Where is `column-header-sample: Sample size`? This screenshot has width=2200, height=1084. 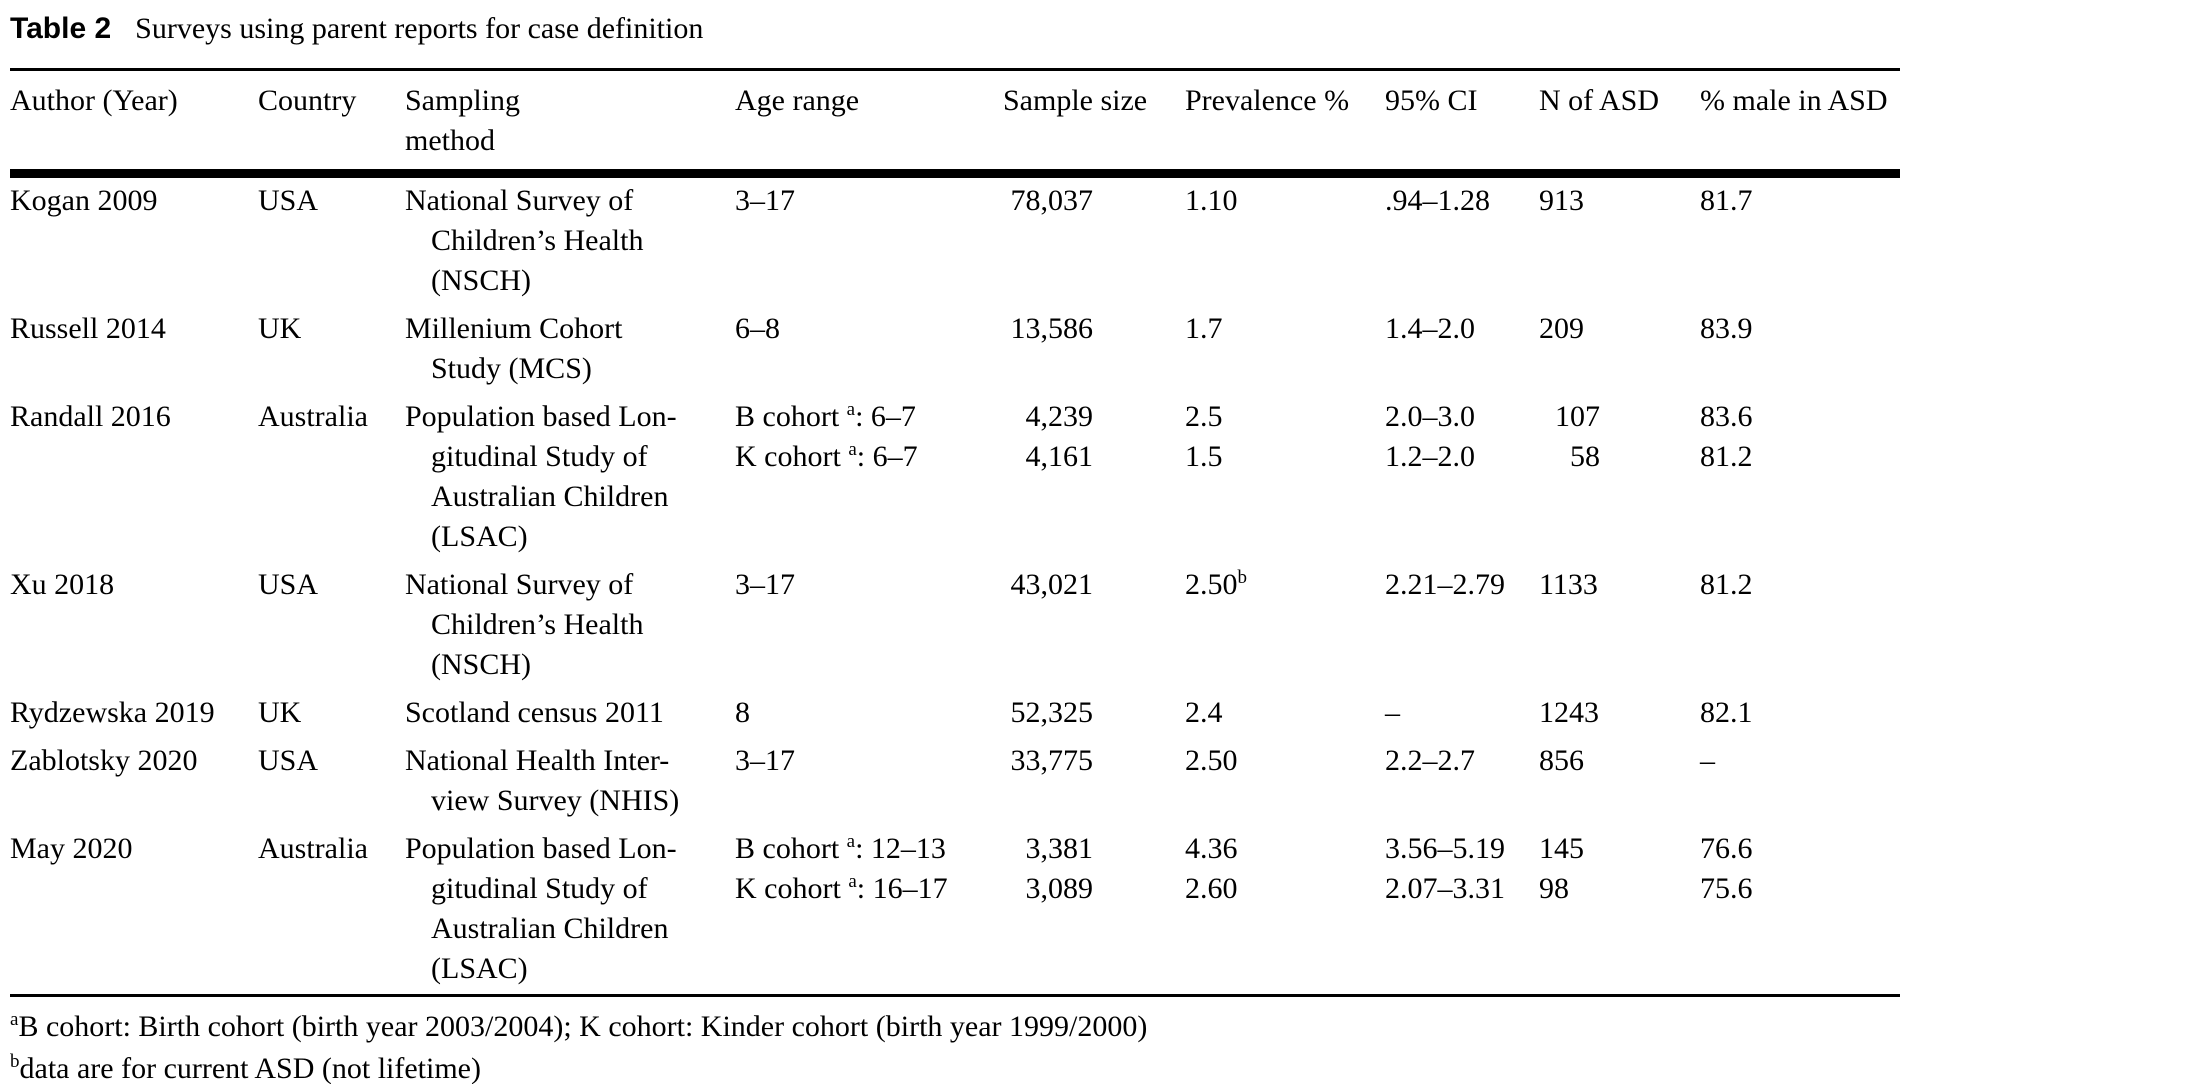
column-header-sample: Sample size is located at coordinates (1085, 123).